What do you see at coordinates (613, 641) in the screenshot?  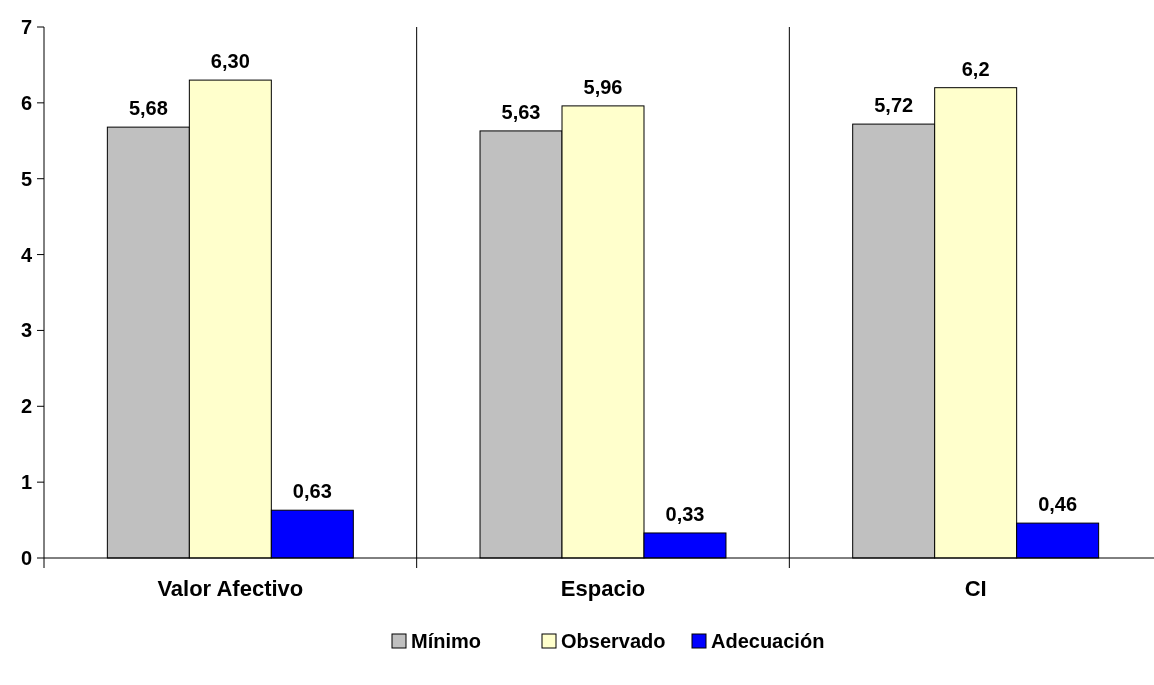 I see `legend-label: Observado` at bounding box center [613, 641].